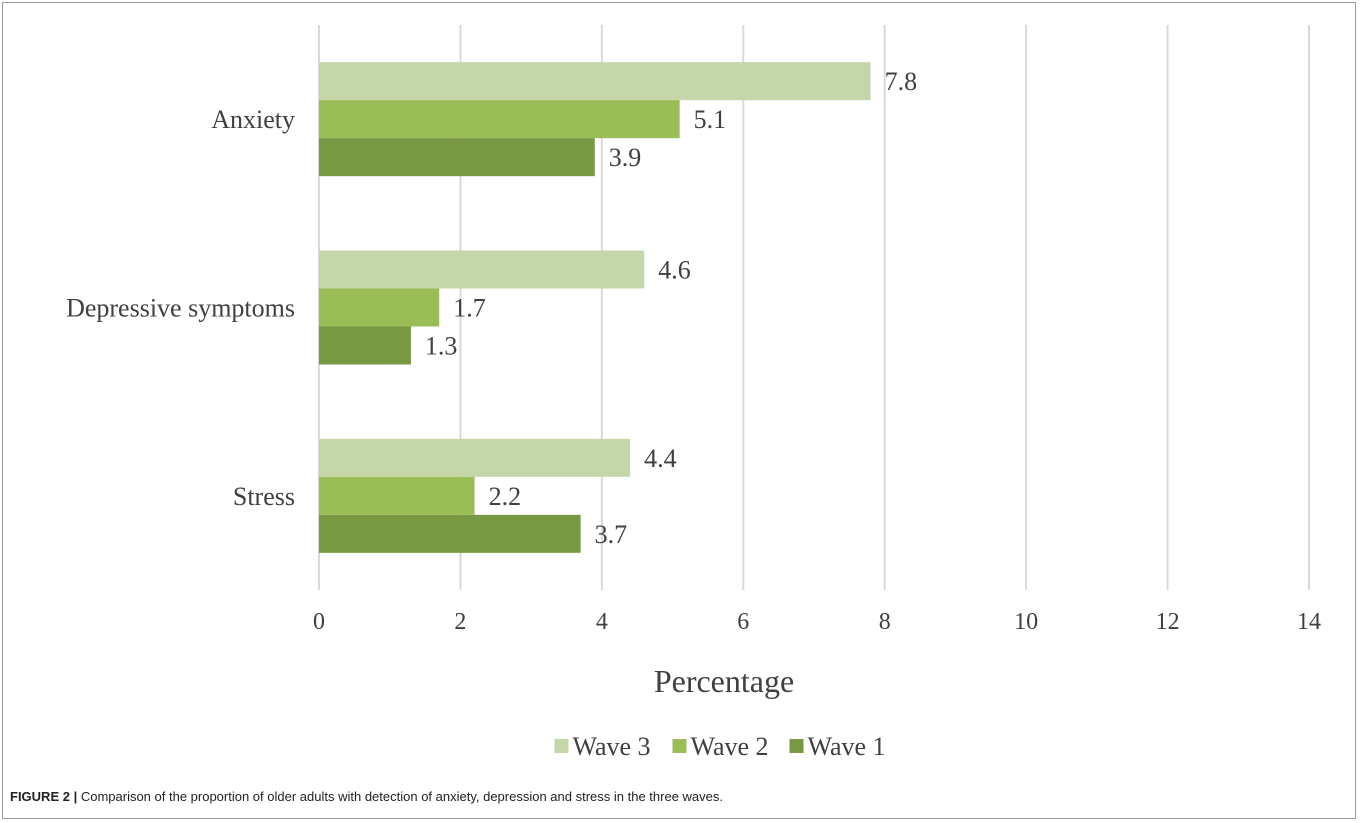 The width and height of the screenshot is (1360, 823). I want to click on data-label-depressive-symptoms-wave-2: 1.7, so click(469, 308).